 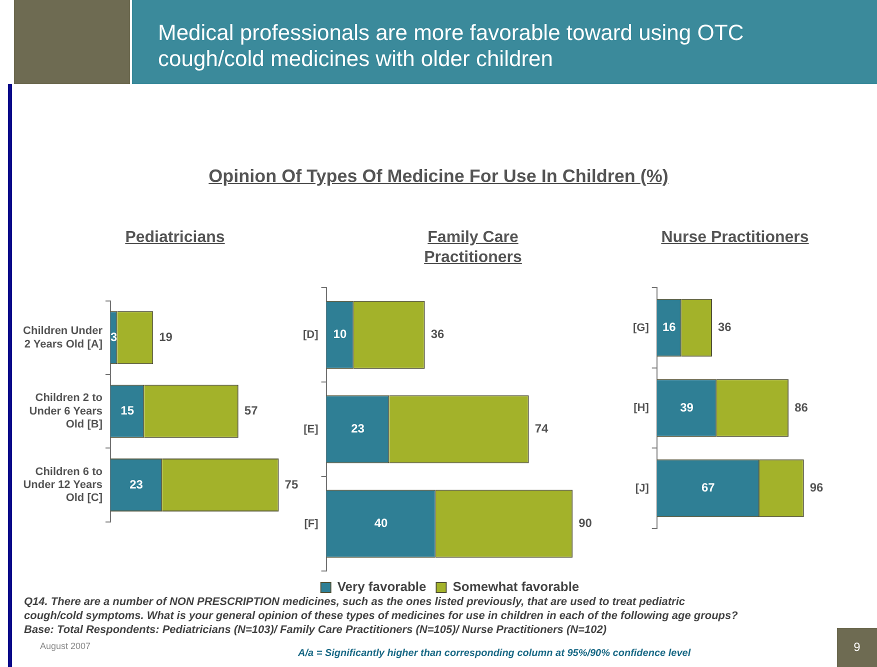 What do you see at coordinates (451, 46) in the screenshot?
I see `text: Medical professionals are more favorable toward using OTC cough/cold medicines with older children` at bounding box center [451, 46].